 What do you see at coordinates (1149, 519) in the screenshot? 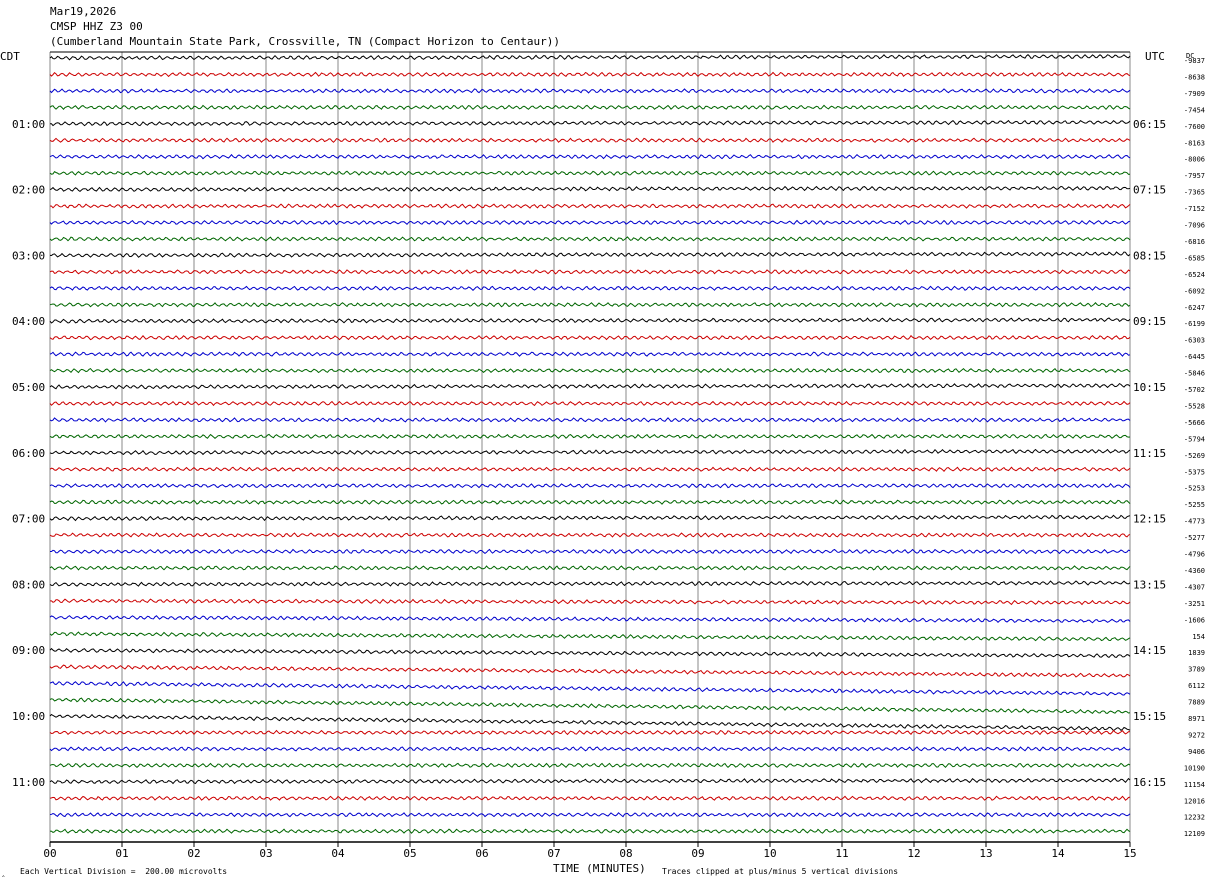
I see `right-time-label: 12:15` at bounding box center [1149, 519].